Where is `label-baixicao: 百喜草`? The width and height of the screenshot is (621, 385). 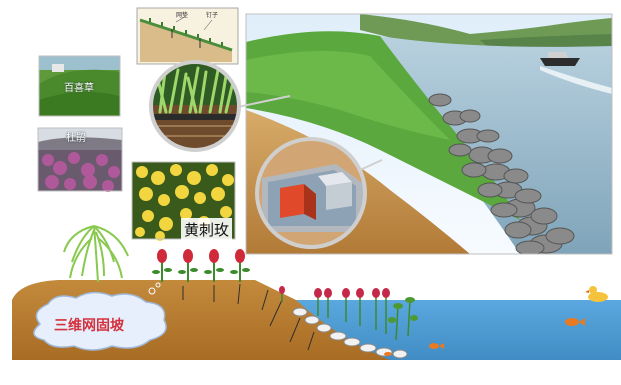
label-baixicao: 百喜草 is located at coordinates (79, 88).